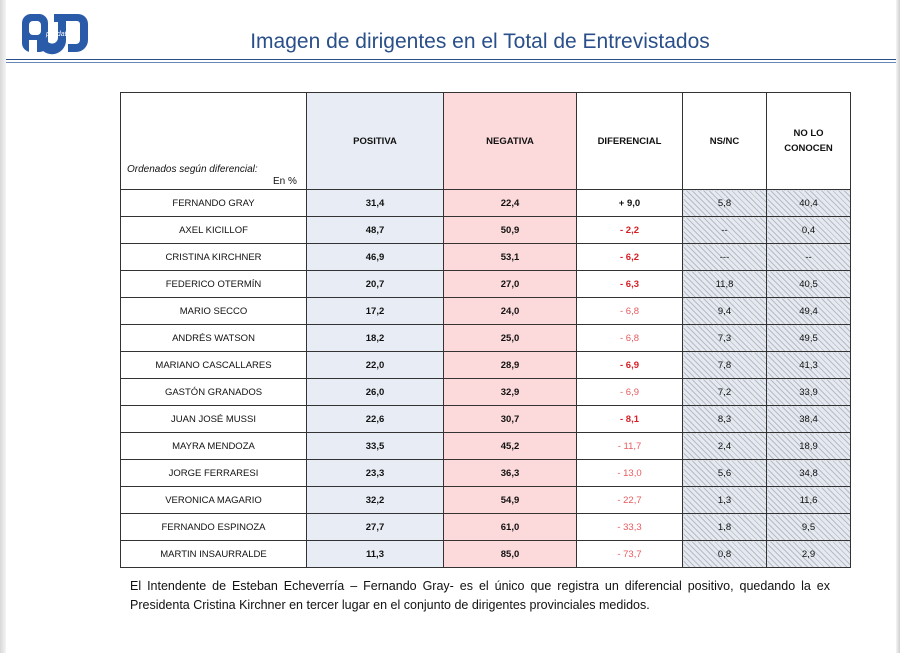  I want to click on table-row: AXEL KICILLOF 48,7 50,9- 2,2 -- 0,4, so click(485, 230).